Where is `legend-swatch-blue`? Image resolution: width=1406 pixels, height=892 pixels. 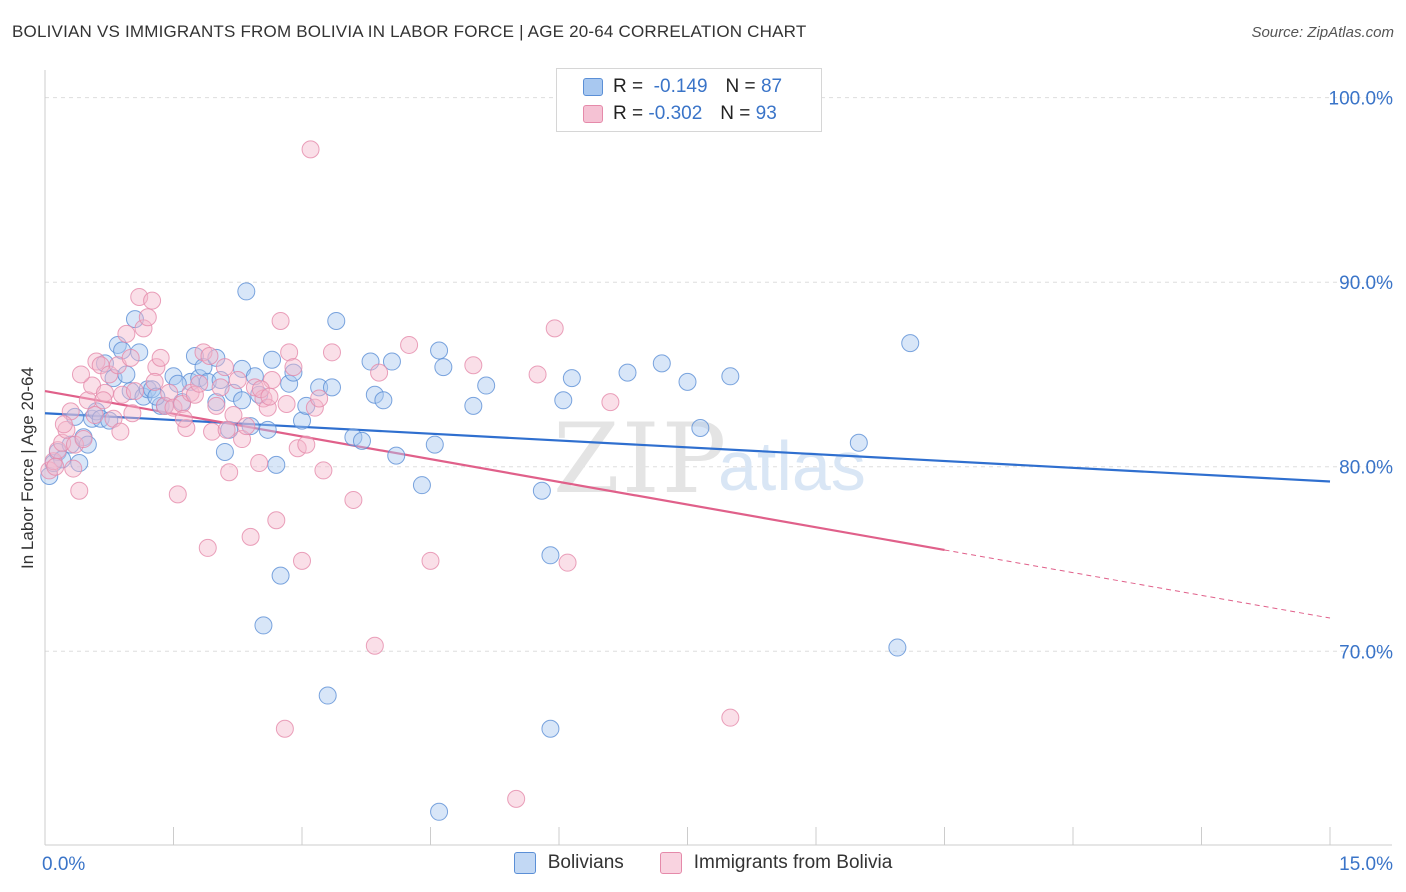
legend-swatch-blue is located at coordinates (593, 87).